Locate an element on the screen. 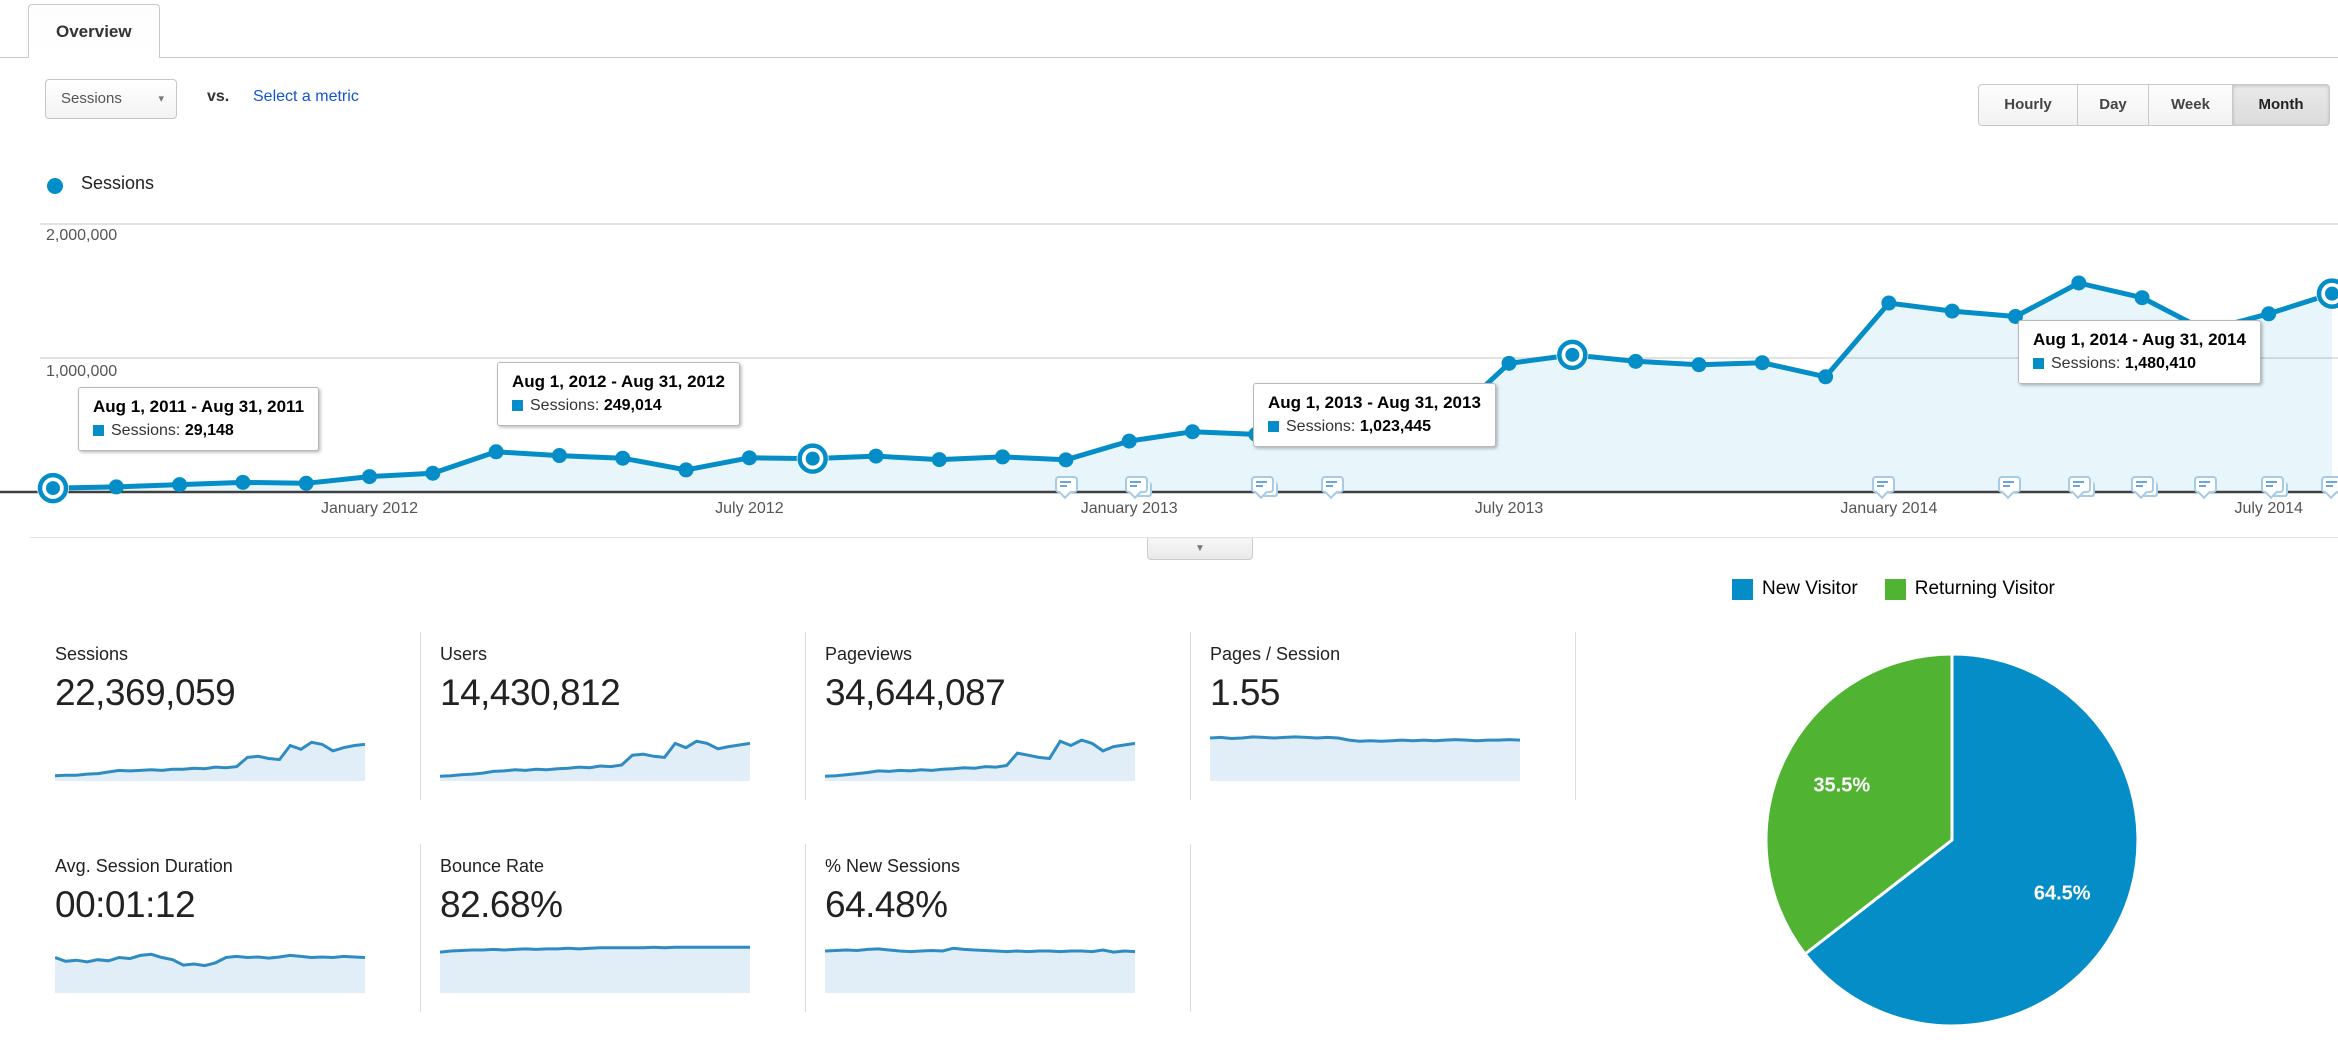 This screenshot has width=2338, height=1060. x-axis-tick: July 2012 is located at coordinates (749, 508).